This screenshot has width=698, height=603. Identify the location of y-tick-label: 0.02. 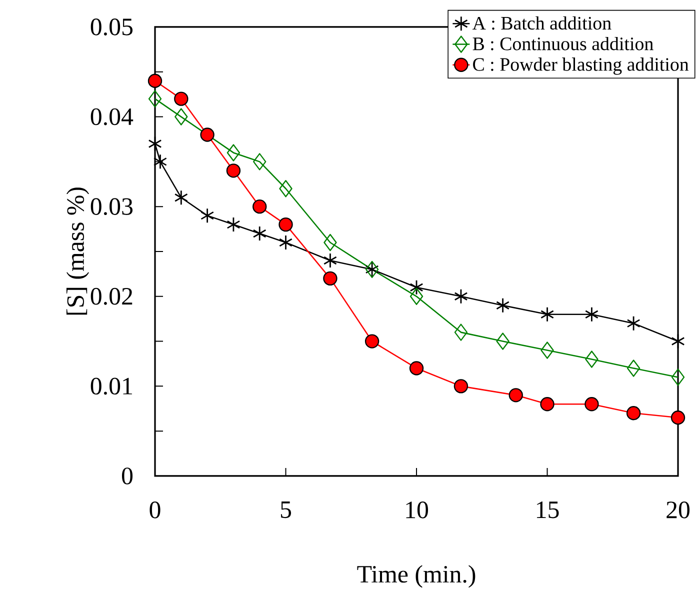
(111, 296).